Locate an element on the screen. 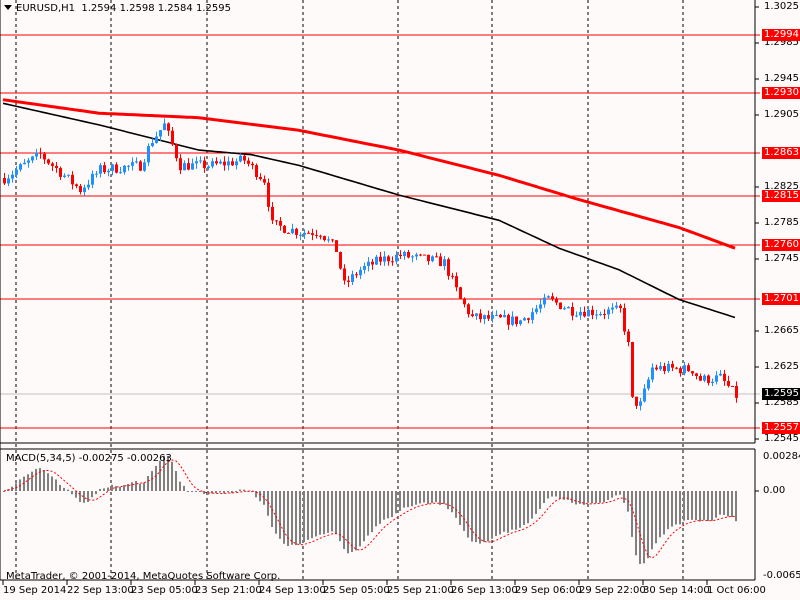 The height and width of the screenshot is (600, 800). price-tick-label: 1.2825 is located at coordinates (781, 186).